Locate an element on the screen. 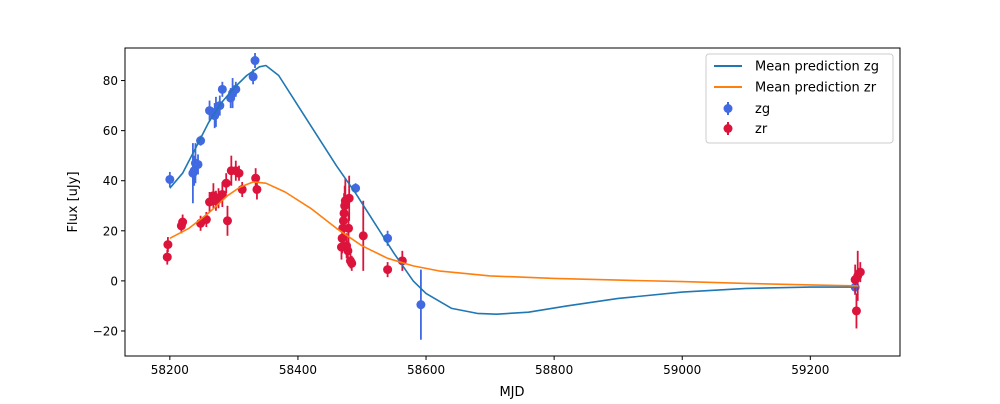 This screenshot has height=404, width=1000. y-tick-label: 60 is located at coordinates (110, 131).